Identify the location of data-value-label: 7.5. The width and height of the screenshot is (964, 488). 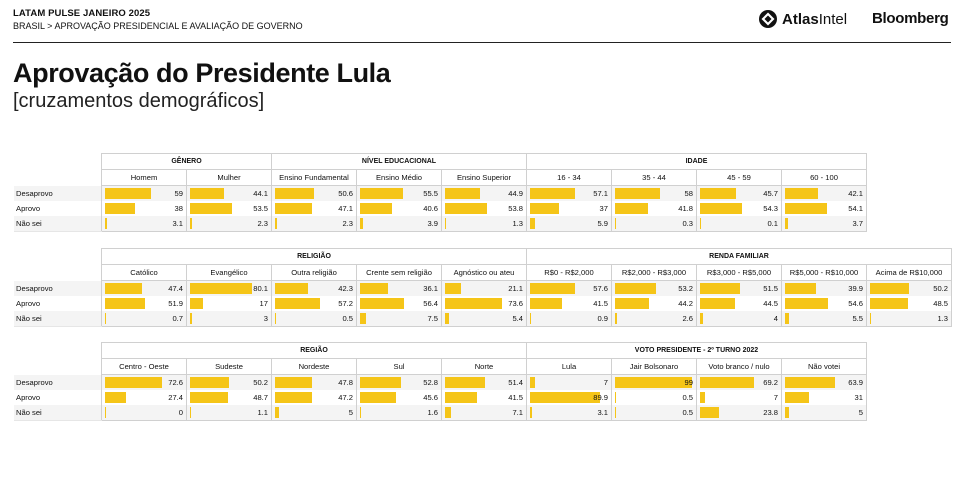
(432, 318).